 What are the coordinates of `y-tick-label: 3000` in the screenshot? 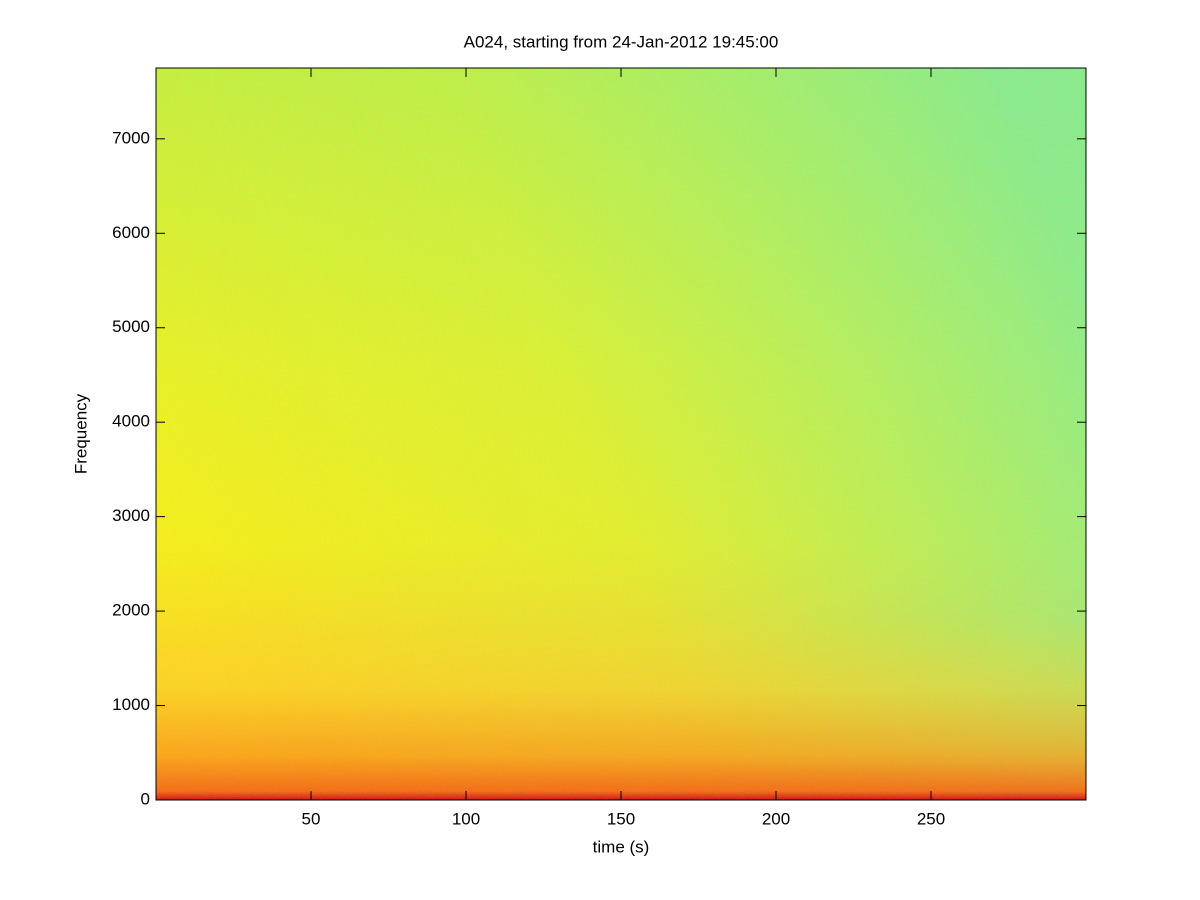 It's located at (131, 515).